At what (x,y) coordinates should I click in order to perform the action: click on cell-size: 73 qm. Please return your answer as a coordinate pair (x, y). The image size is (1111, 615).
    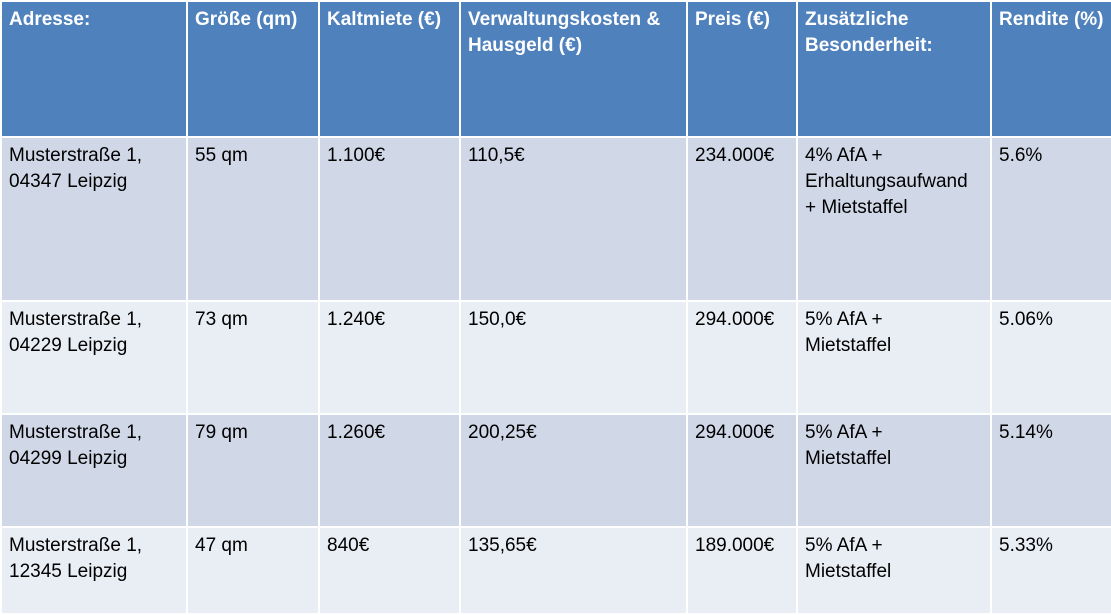
    Looking at the image, I should click on (253, 357).